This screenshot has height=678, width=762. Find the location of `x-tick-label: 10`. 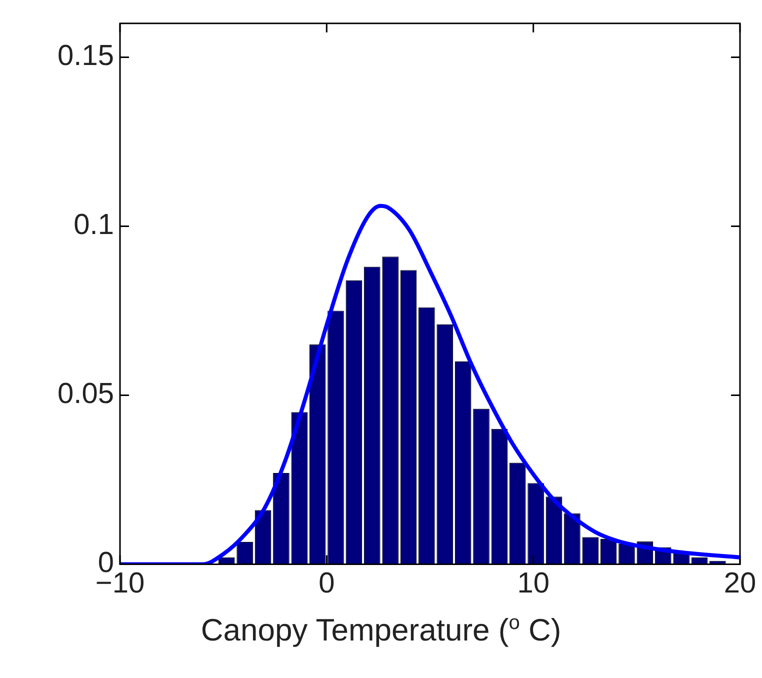

x-tick-label: 10 is located at coordinates (533, 584).